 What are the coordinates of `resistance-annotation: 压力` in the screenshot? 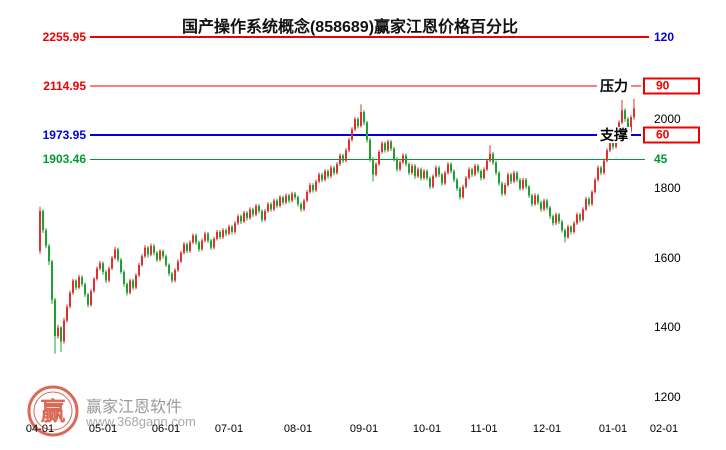 It's located at (315, 86).